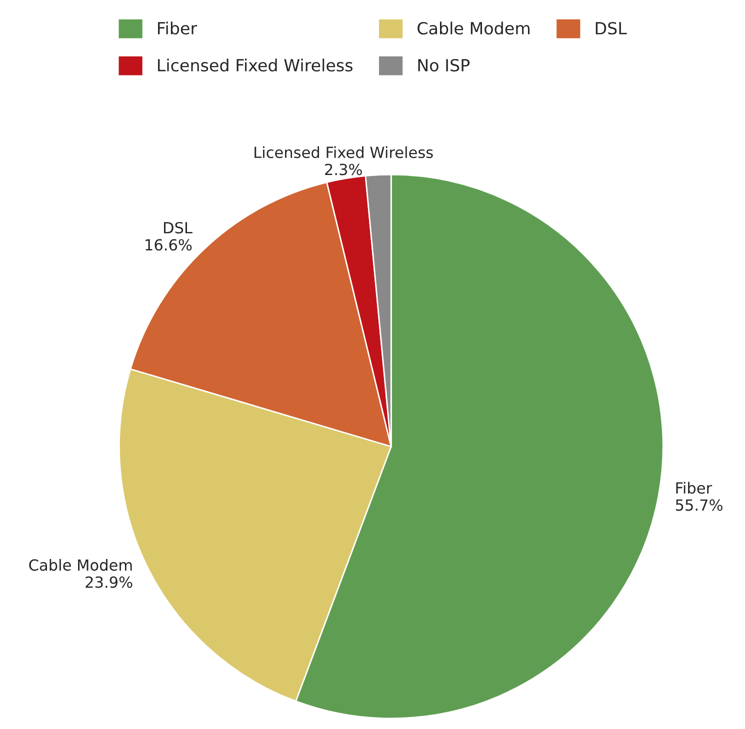 Image resolution: width=745 pixels, height=729 pixels. What do you see at coordinates (178, 28) in the screenshot?
I see `legend-label: Fiber` at bounding box center [178, 28].